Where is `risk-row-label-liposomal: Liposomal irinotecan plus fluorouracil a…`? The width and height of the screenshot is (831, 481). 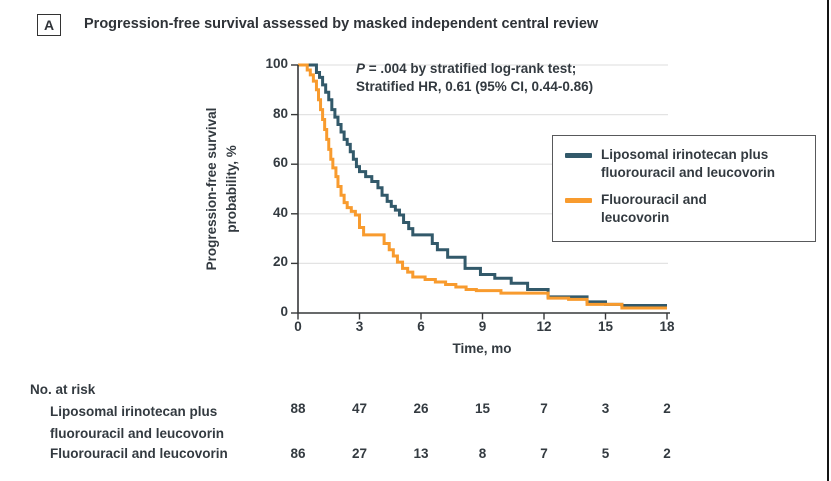 risk-row-label-liposomal: Liposomal irinotecan plus fluorouracil a… is located at coordinates (137, 422).